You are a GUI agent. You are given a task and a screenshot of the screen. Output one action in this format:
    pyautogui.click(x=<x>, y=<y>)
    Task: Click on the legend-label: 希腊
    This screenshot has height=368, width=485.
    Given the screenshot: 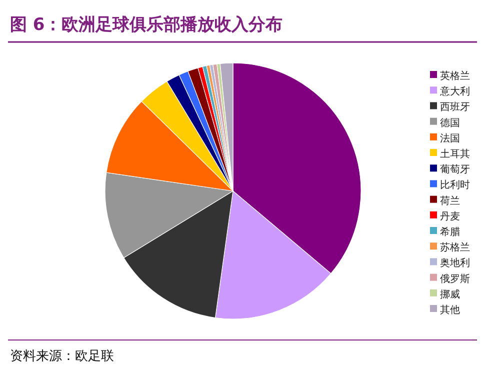 What is the action you would take?
    pyautogui.click(x=450, y=232)
    